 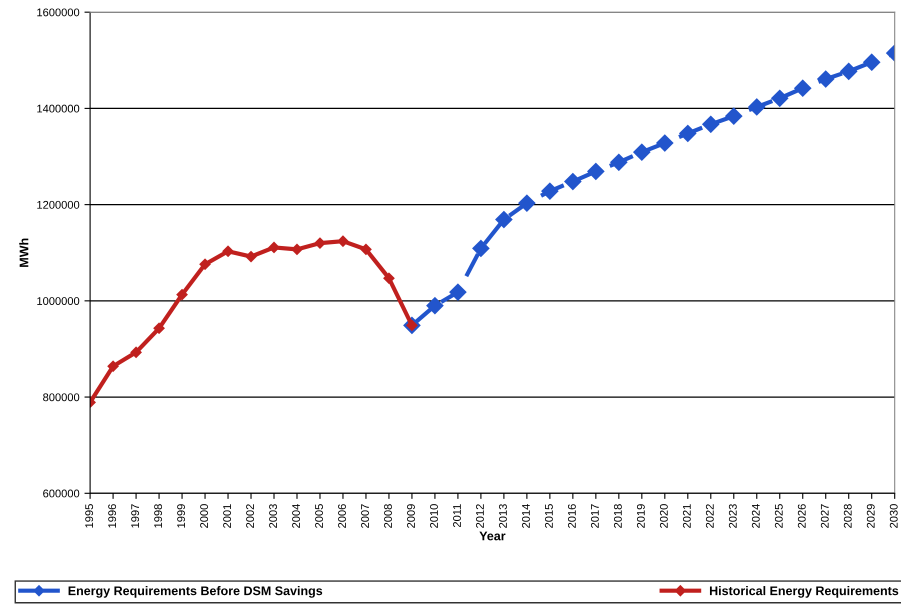 What do you see at coordinates (112, 516) in the screenshot?
I see `x-tick-label: 1996` at bounding box center [112, 516].